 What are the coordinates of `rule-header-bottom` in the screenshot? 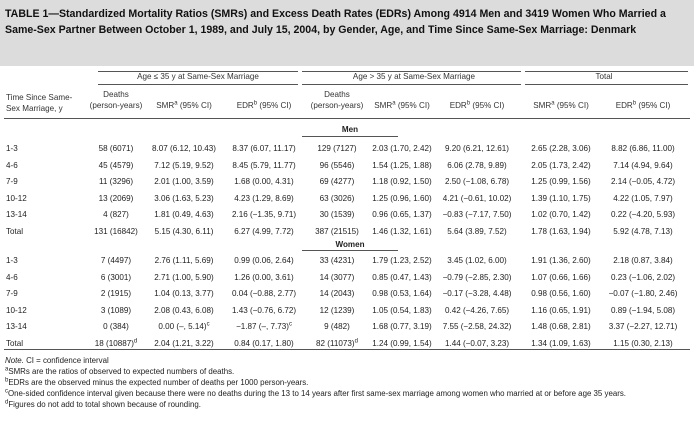 It's located at (347, 118).